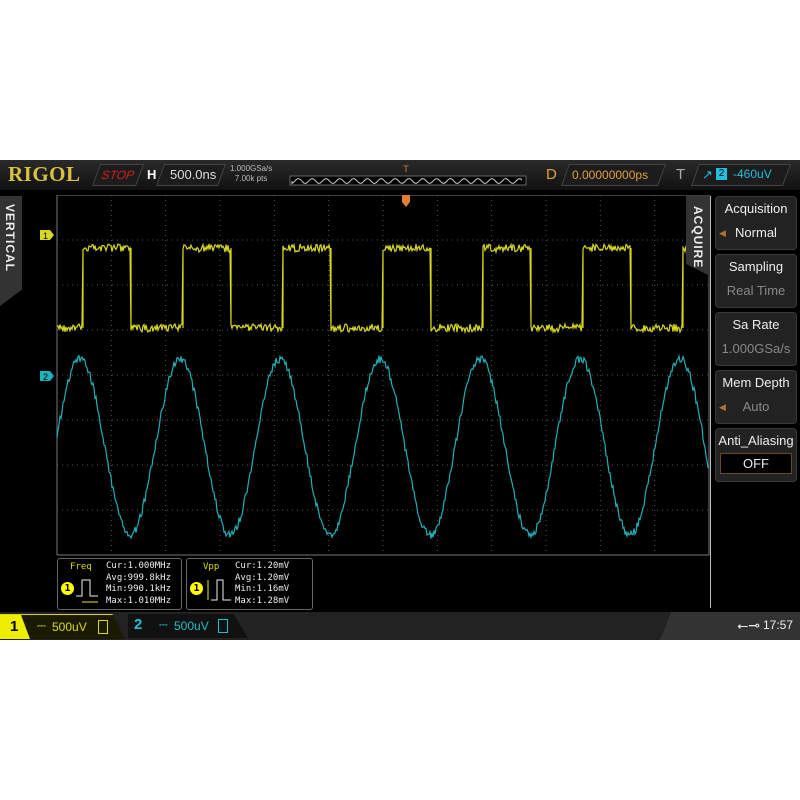 This screenshot has height=800, width=800. I want to click on ch2-scale: 500uV, so click(191, 626).